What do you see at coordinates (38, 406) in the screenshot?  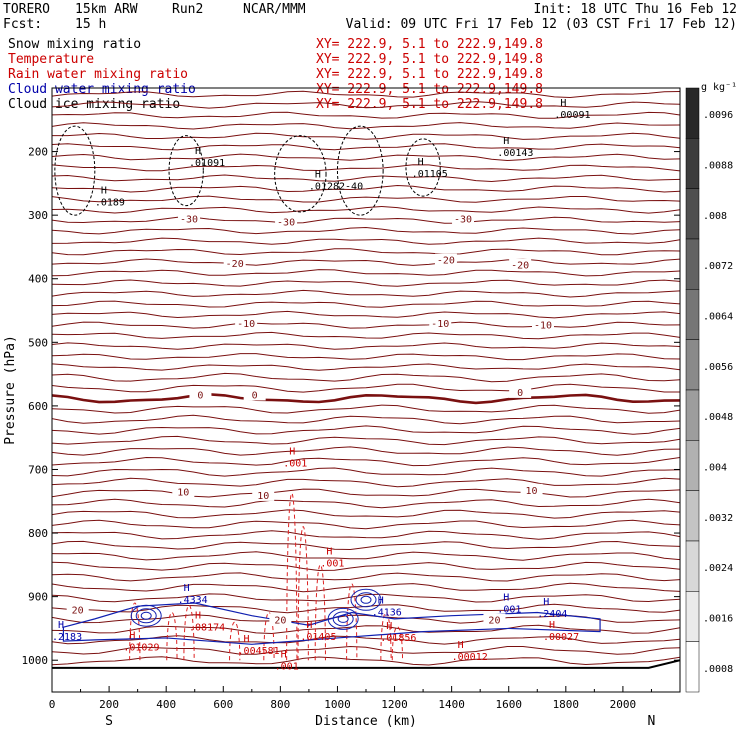 I see `y-tick-label: 600` at bounding box center [38, 406].